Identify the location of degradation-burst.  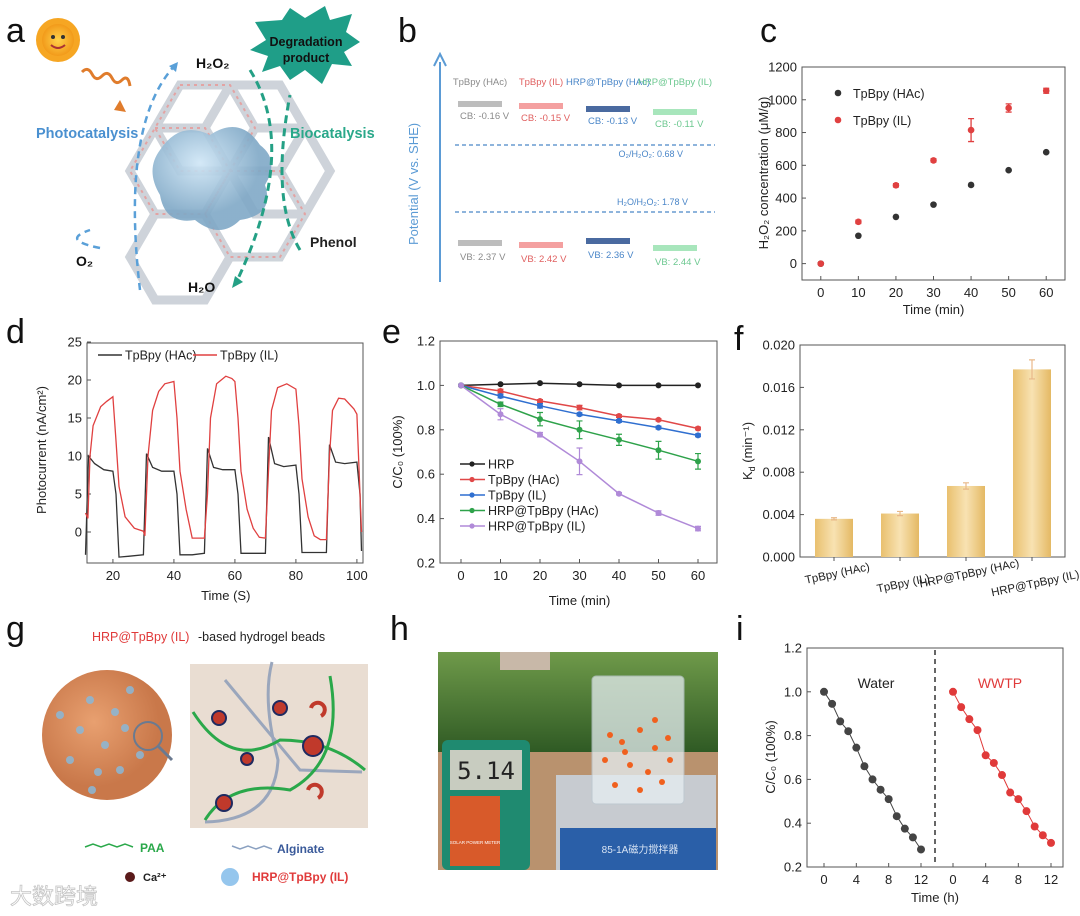
(305, 45).